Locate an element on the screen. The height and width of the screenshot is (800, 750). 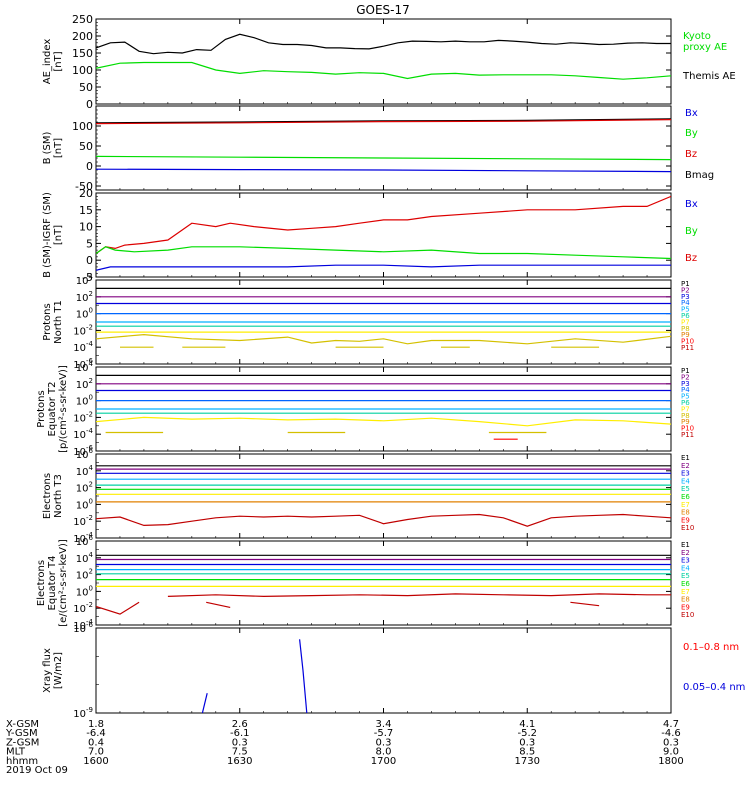
y-tick-label: 0 is located at coordinates (89, 104).